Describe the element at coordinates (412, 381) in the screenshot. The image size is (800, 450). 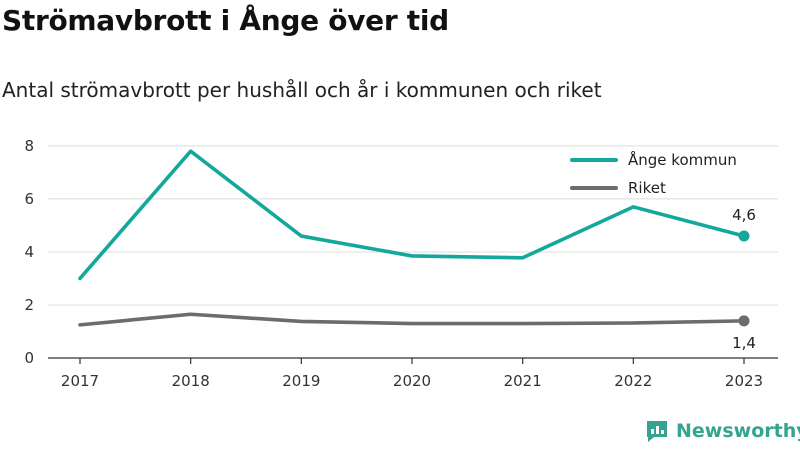
I see `x-tick-label: 2020` at that location.